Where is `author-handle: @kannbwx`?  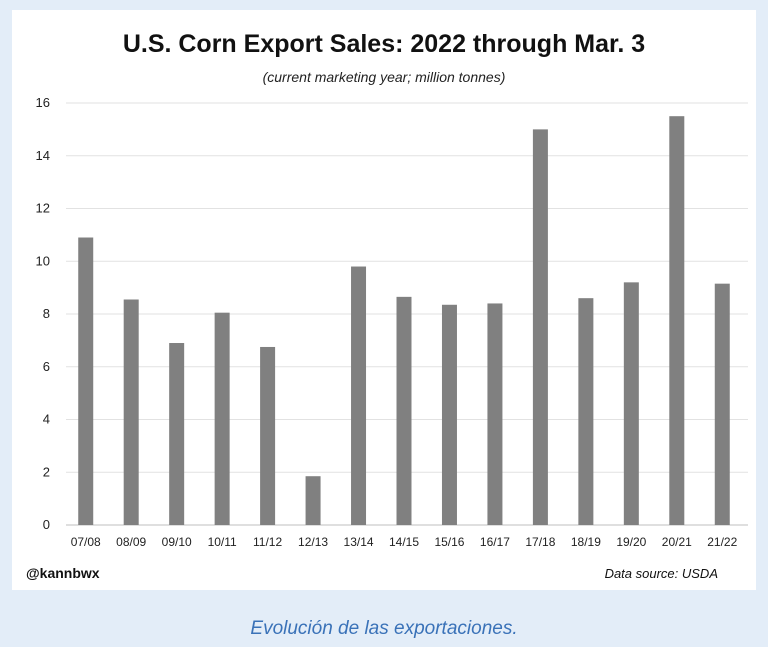
author-handle: @kannbwx is located at coordinates (63, 573).